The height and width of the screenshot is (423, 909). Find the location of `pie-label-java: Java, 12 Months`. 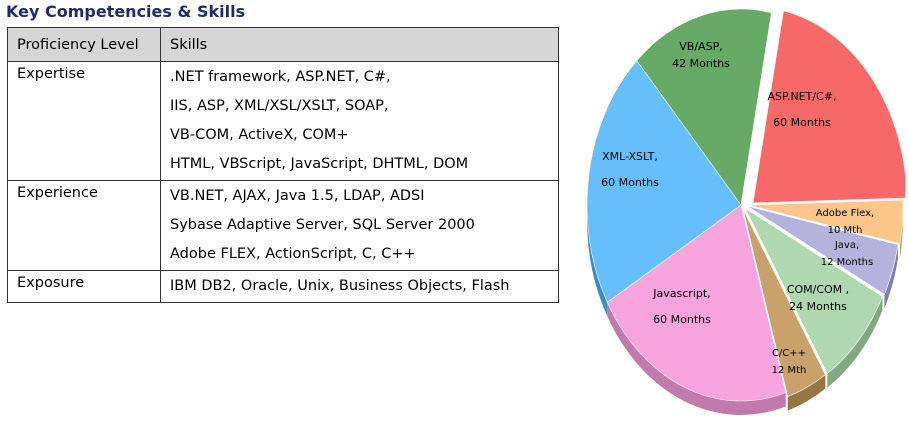

pie-label-java: Java, 12 Months is located at coordinates (847, 254).